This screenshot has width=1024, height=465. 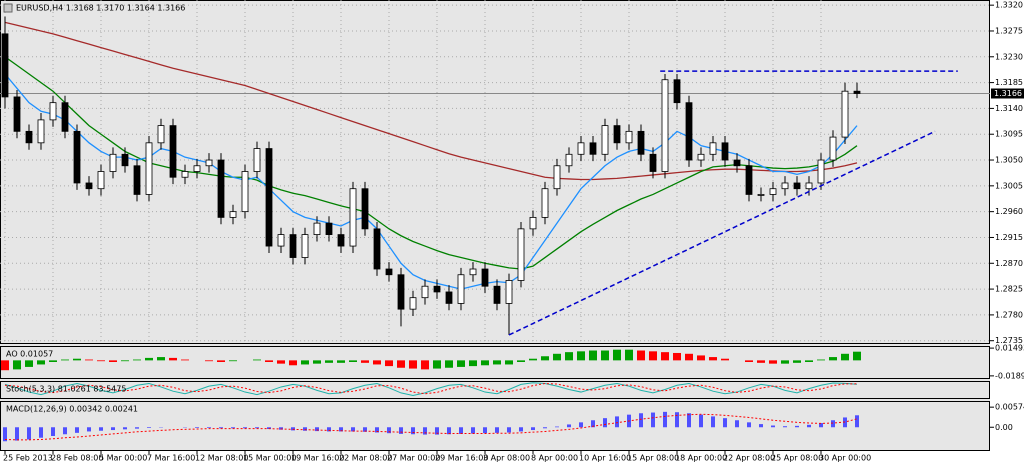 I want to click on x-tick-label: 7 Mar 16:00, so click(x=171, y=458).